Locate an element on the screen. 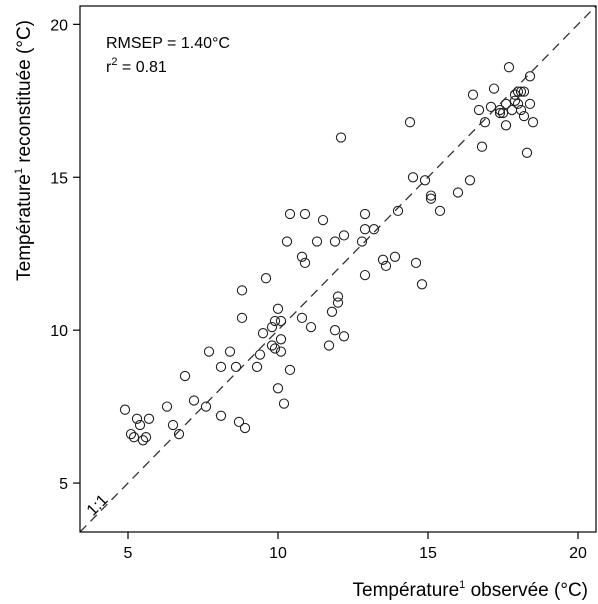 This screenshot has height=604, width=598. y-tick-label: 10 is located at coordinates (59, 331).